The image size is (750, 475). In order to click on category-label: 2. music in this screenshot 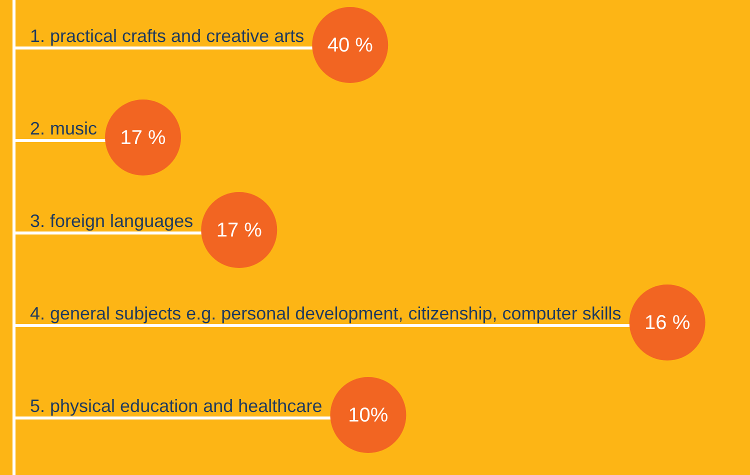, I will do `click(64, 128)`.